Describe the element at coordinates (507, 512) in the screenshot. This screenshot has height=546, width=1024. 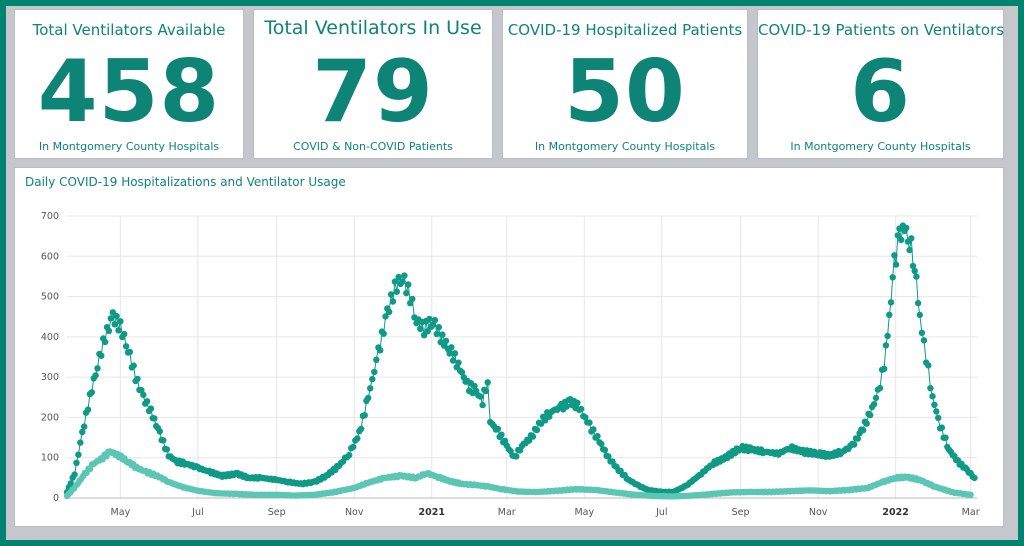
I see `x-tick-label: Mar` at that location.